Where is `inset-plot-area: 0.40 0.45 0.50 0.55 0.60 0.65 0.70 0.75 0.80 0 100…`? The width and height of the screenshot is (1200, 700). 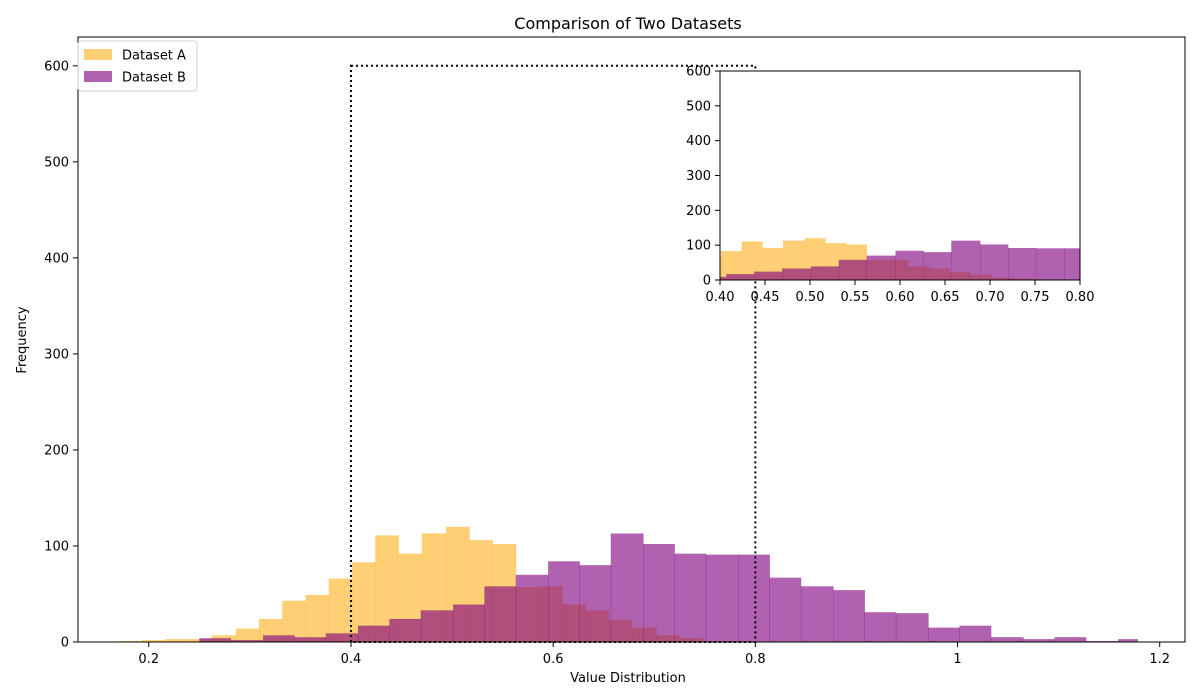
inset-plot-area: 0.40 0.45 0.50 0.55 0.60 0.65 0.70 0.75 0.80 0 100… is located at coordinates (890, 185).